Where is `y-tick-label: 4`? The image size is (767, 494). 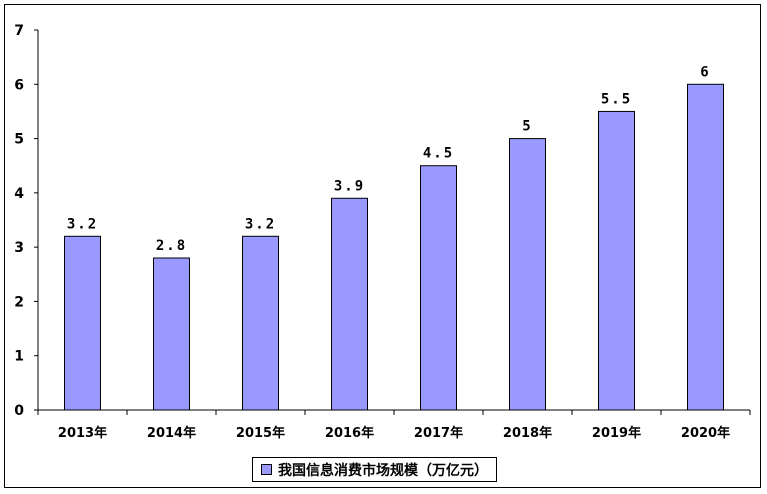 y-tick-label: 4 is located at coordinates (19, 194).